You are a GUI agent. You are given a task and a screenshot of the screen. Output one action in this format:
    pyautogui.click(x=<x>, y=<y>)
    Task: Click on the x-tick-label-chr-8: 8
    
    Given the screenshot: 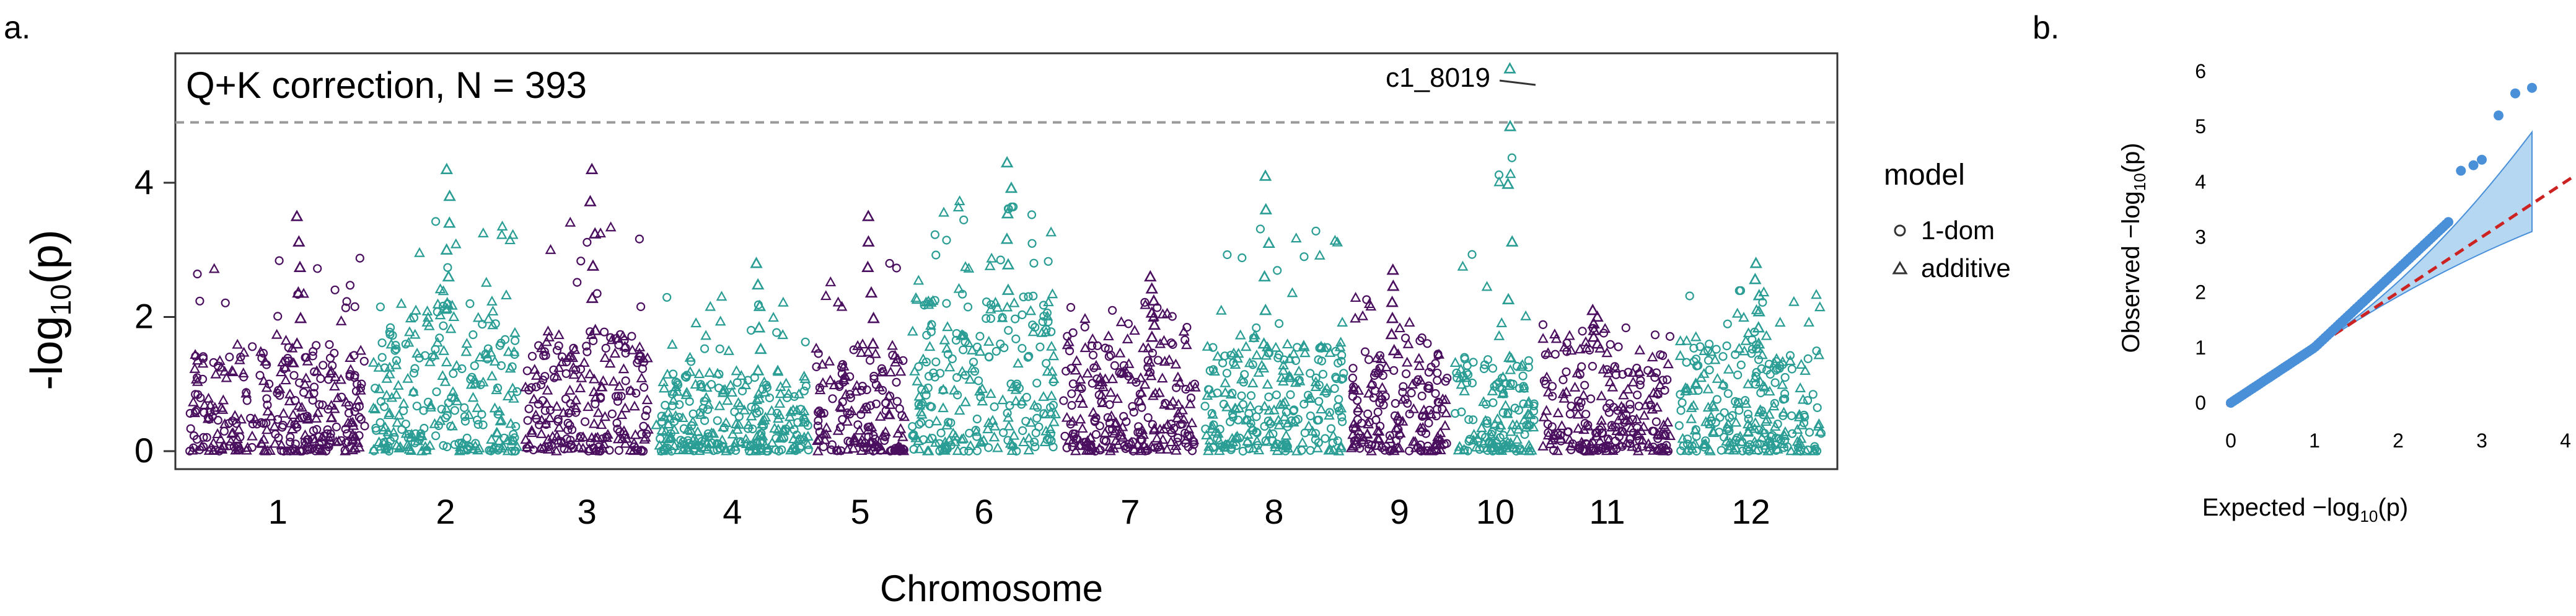 What is the action you would take?
    pyautogui.click(x=1273, y=511)
    